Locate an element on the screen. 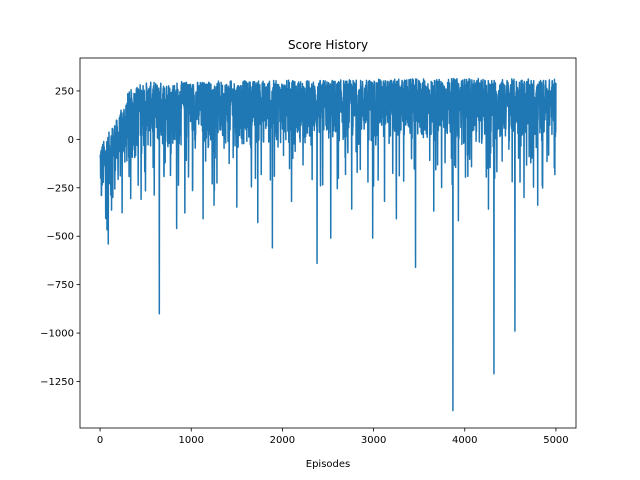  x-axis-label: Episodes is located at coordinates (328, 464).